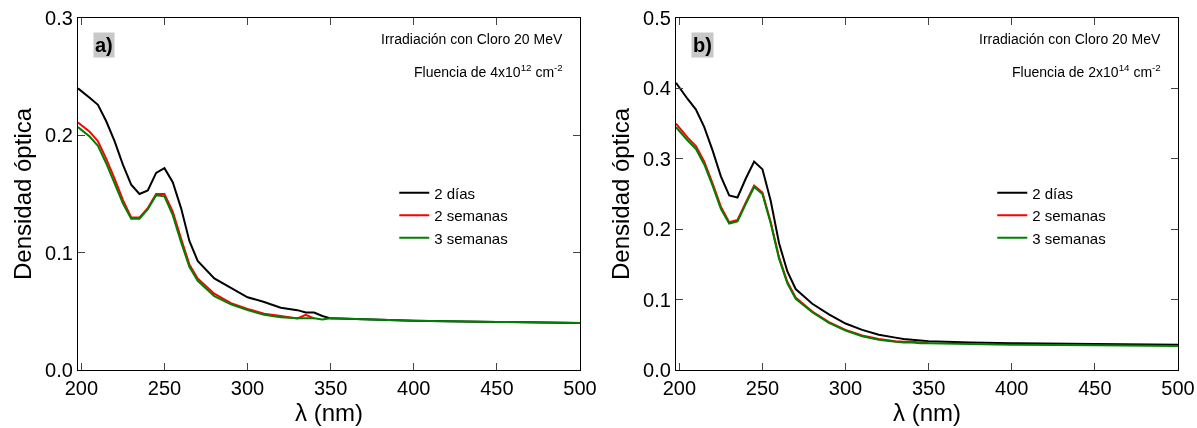 Image resolution: width=1197 pixels, height=428 pixels. Describe the element at coordinates (104, 45) in the screenshot. I see `annotation: a)` at that location.